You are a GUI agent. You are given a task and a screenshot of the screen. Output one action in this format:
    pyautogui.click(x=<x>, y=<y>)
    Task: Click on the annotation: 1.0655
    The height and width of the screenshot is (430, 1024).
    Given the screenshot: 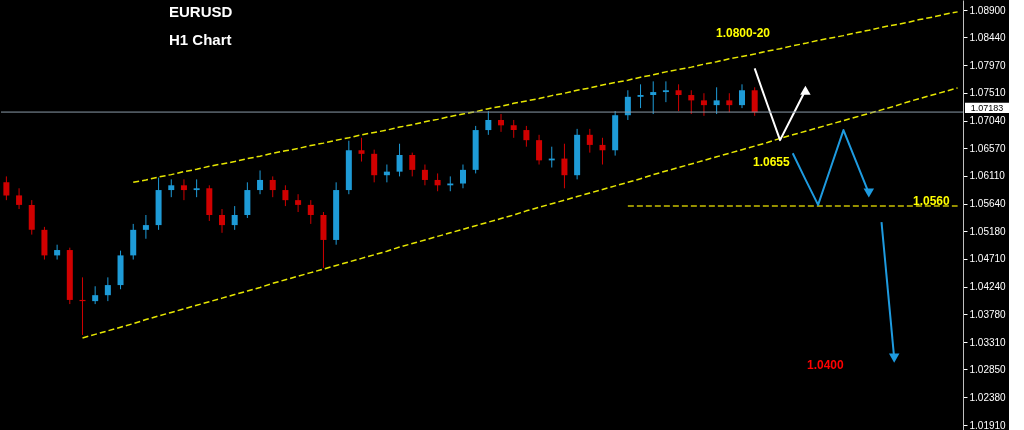 What is the action you would take?
    pyautogui.click(x=772, y=162)
    